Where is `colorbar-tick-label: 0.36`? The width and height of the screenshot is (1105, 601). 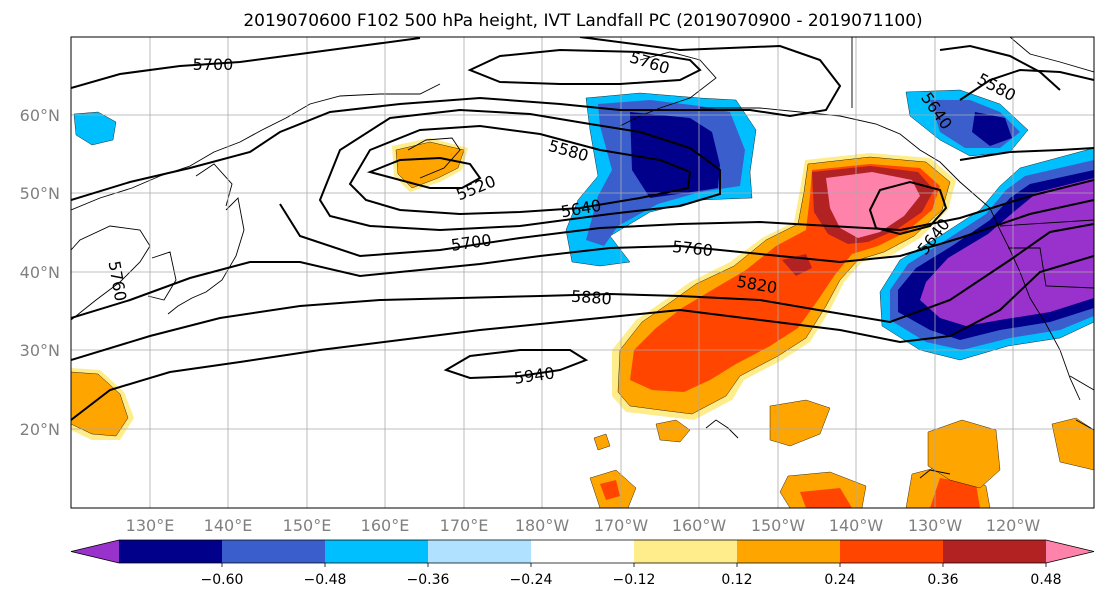
colorbar-tick-label: 0.36 is located at coordinates (942, 580).